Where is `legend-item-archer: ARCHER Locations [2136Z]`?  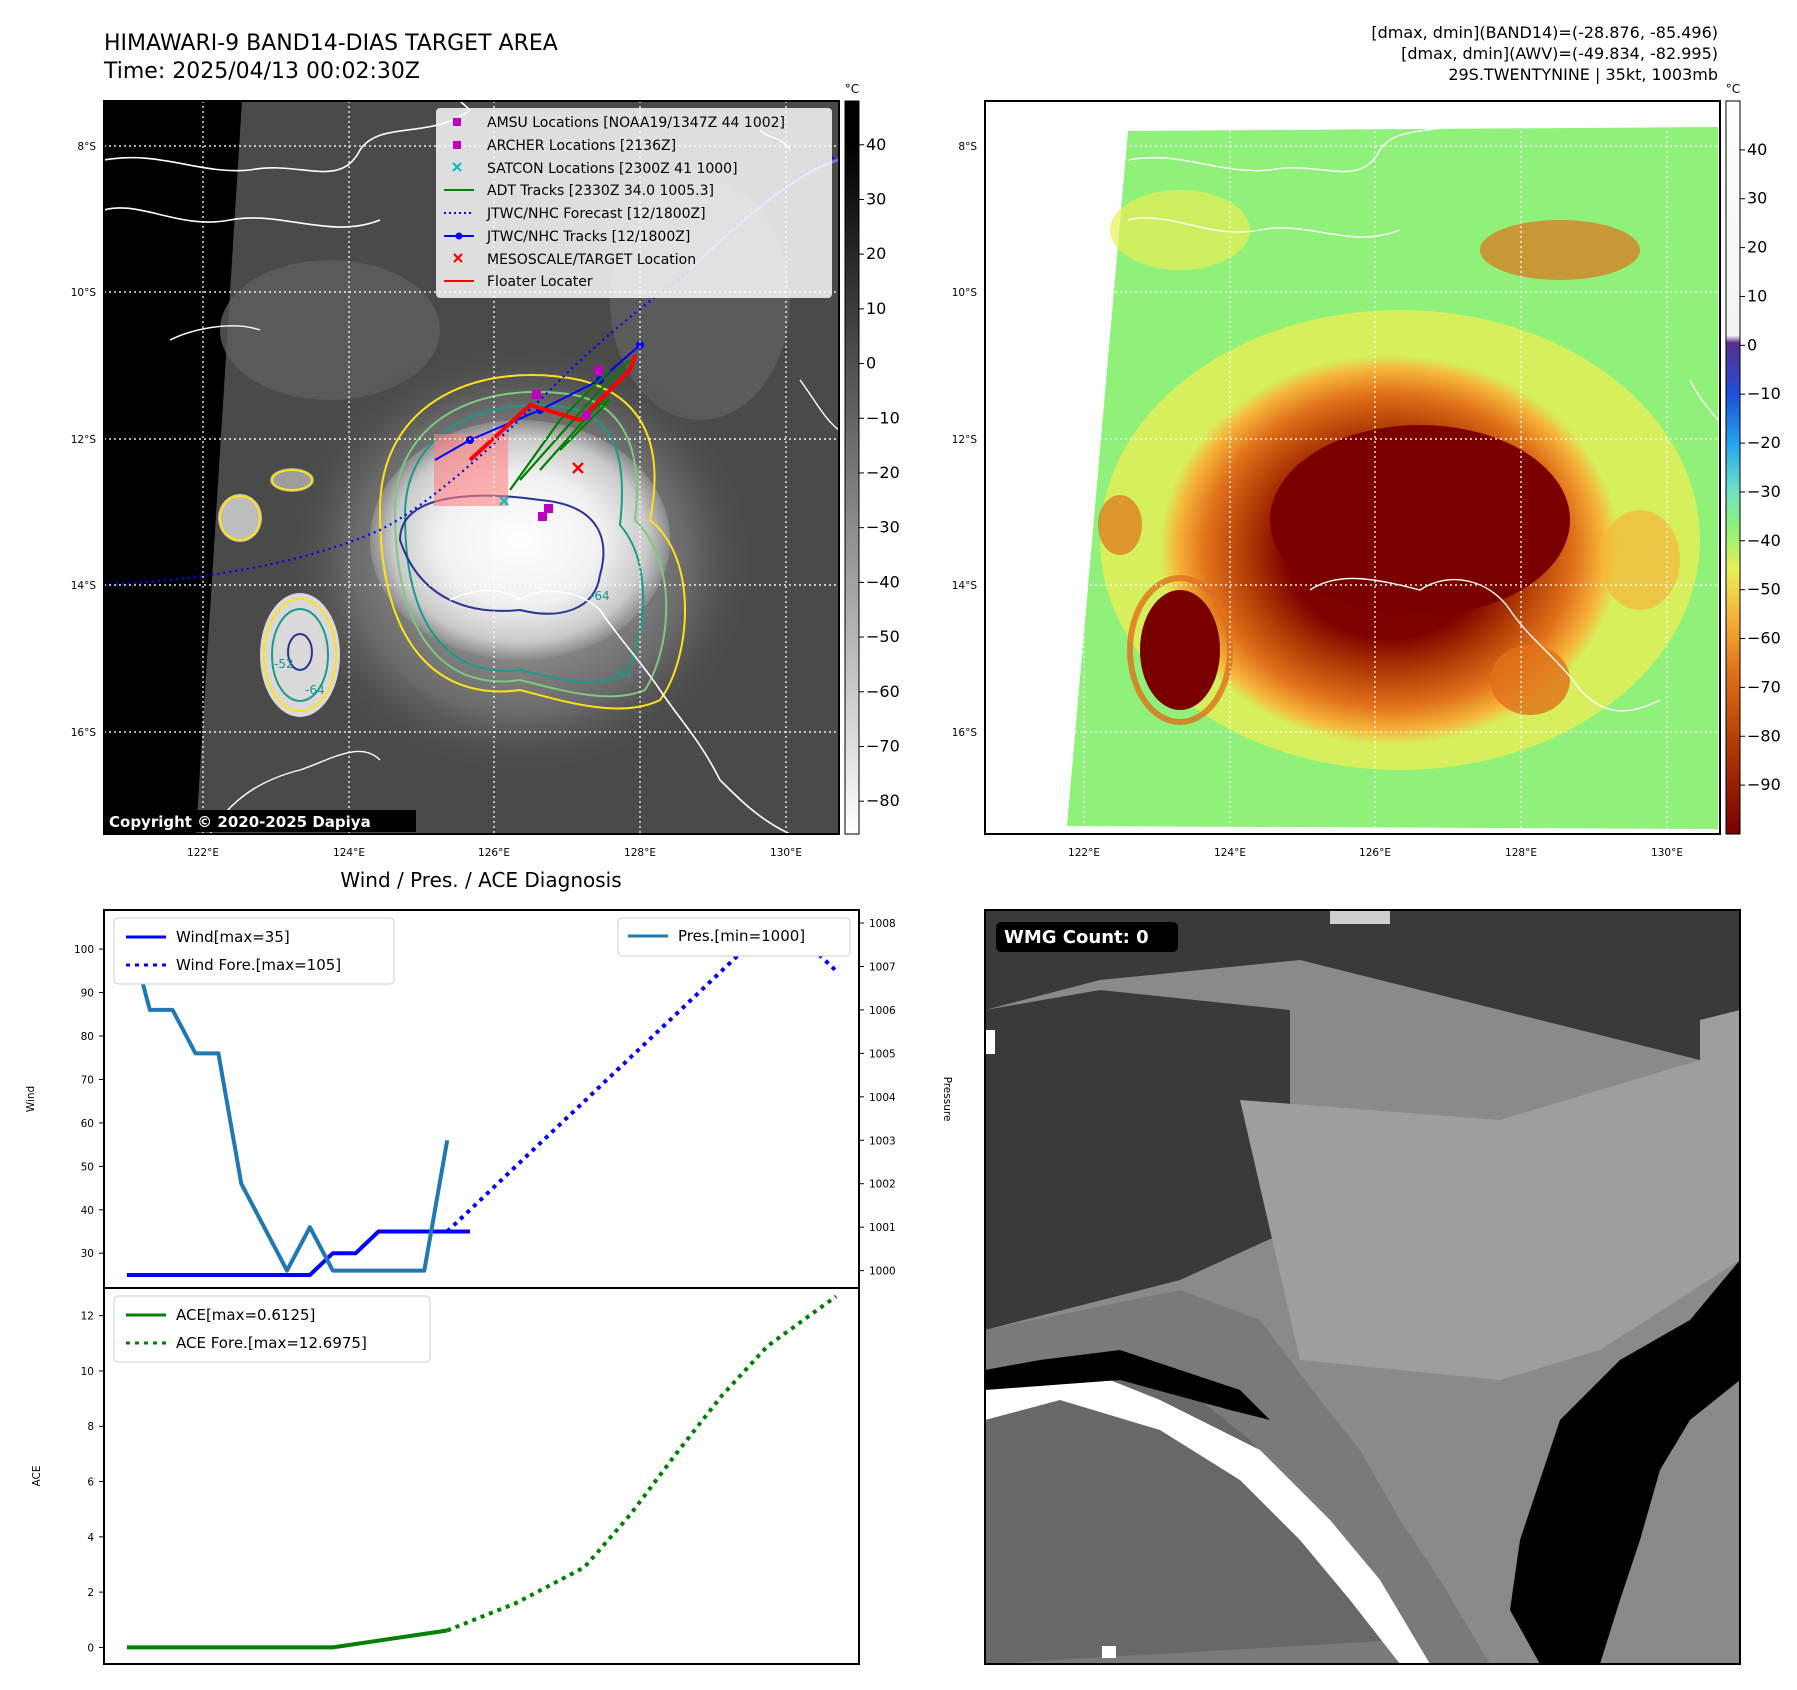
legend-item-archer: ARCHER Locations [2136Z] is located at coordinates (581, 146).